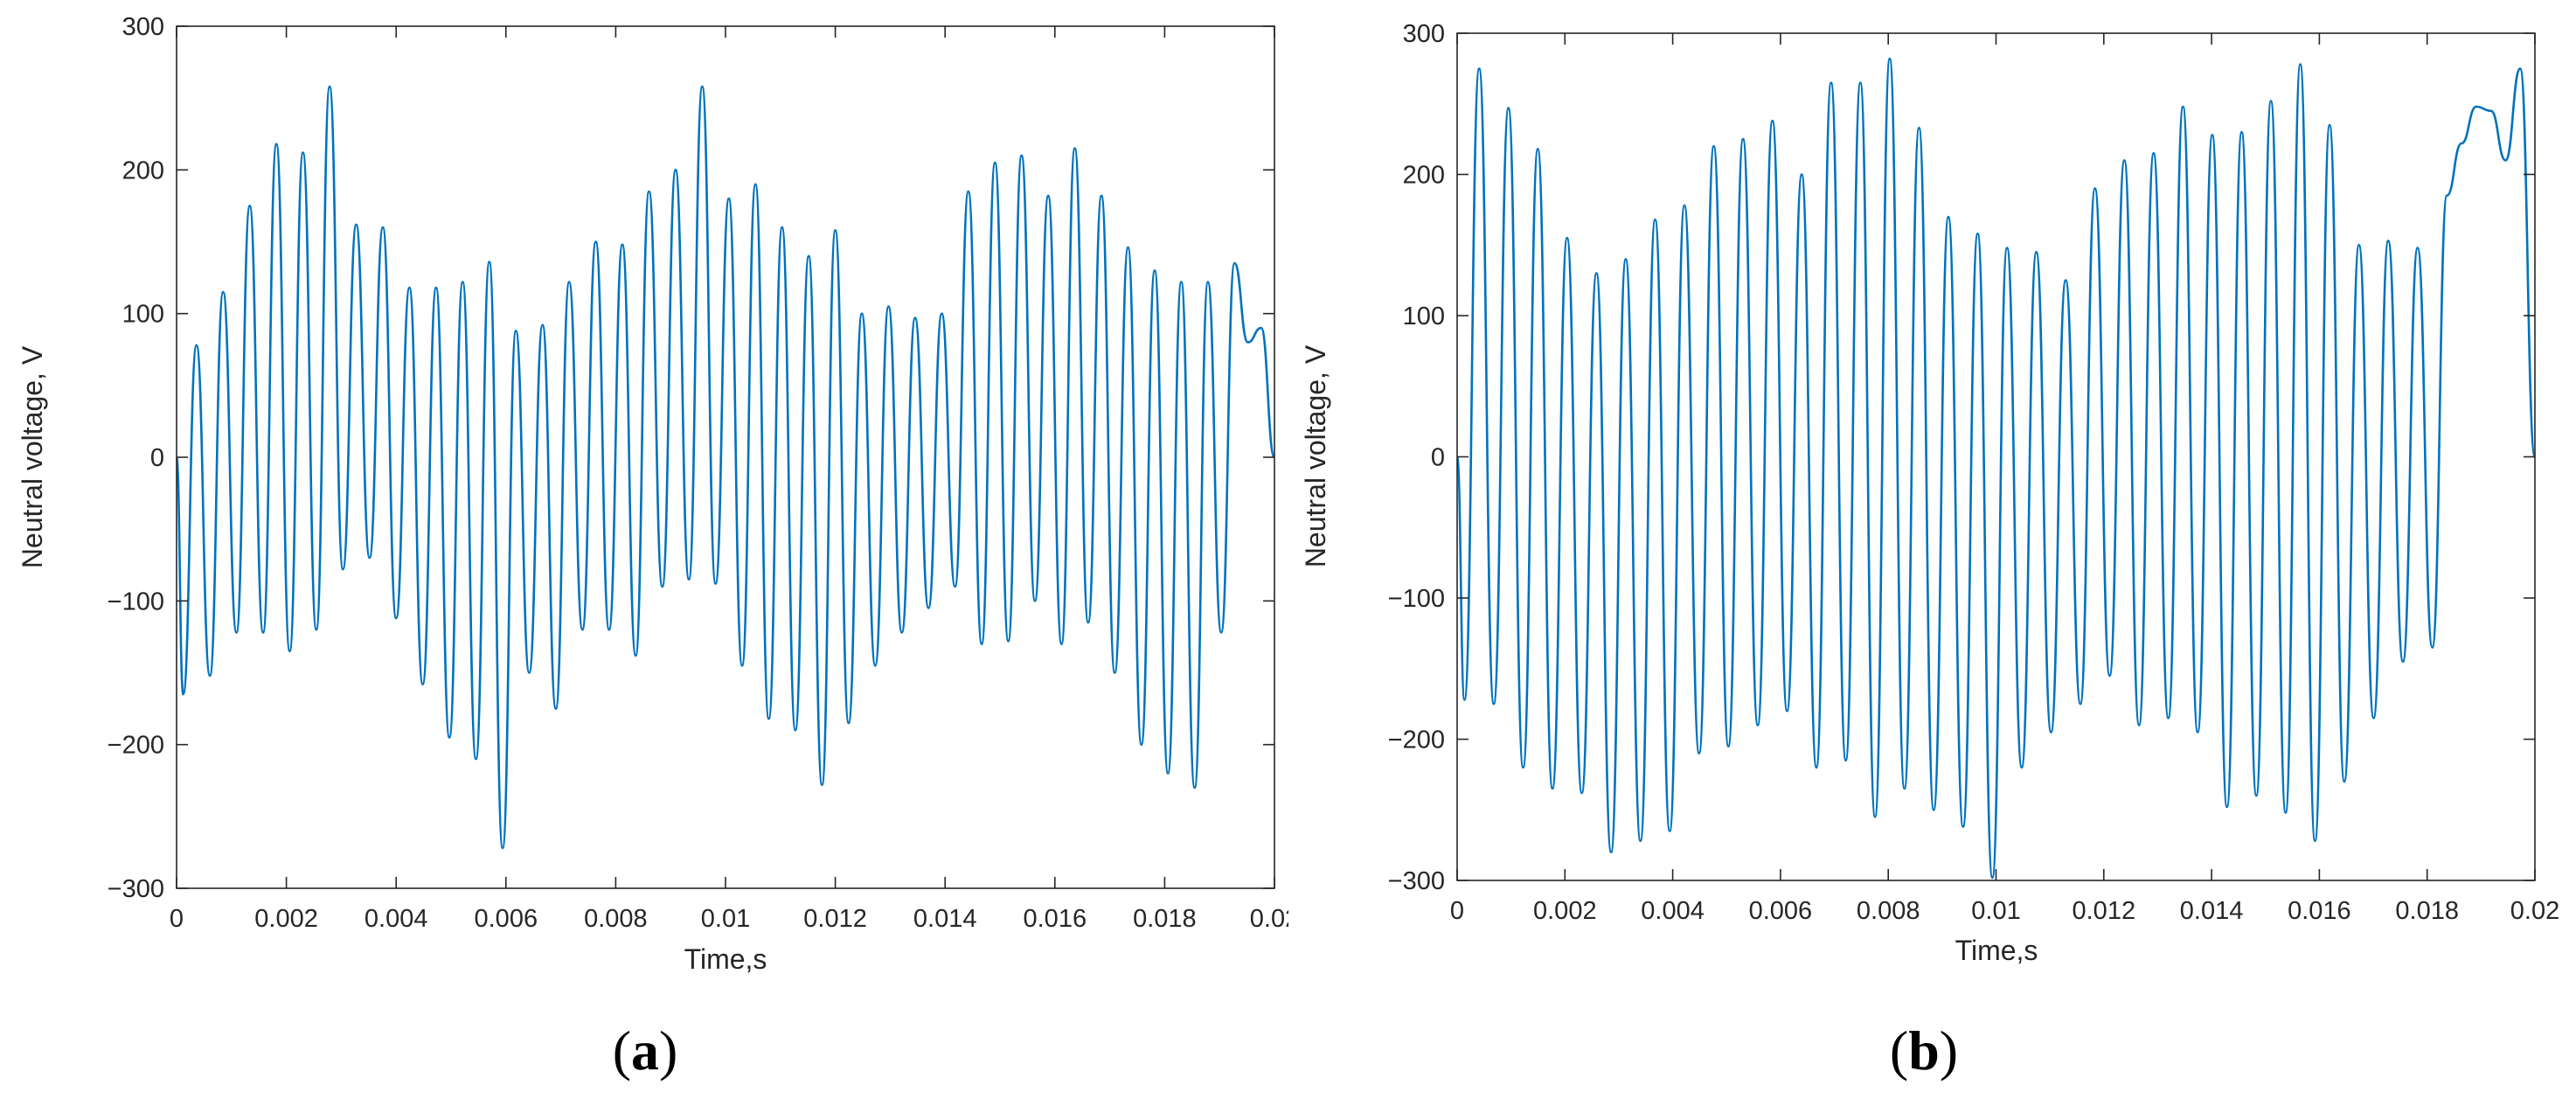 The height and width of the screenshot is (1099, 2576). Describe the element at coordinates (645, 1050) in the screenshot. I see `panel-a-caption: (a)` at that location.